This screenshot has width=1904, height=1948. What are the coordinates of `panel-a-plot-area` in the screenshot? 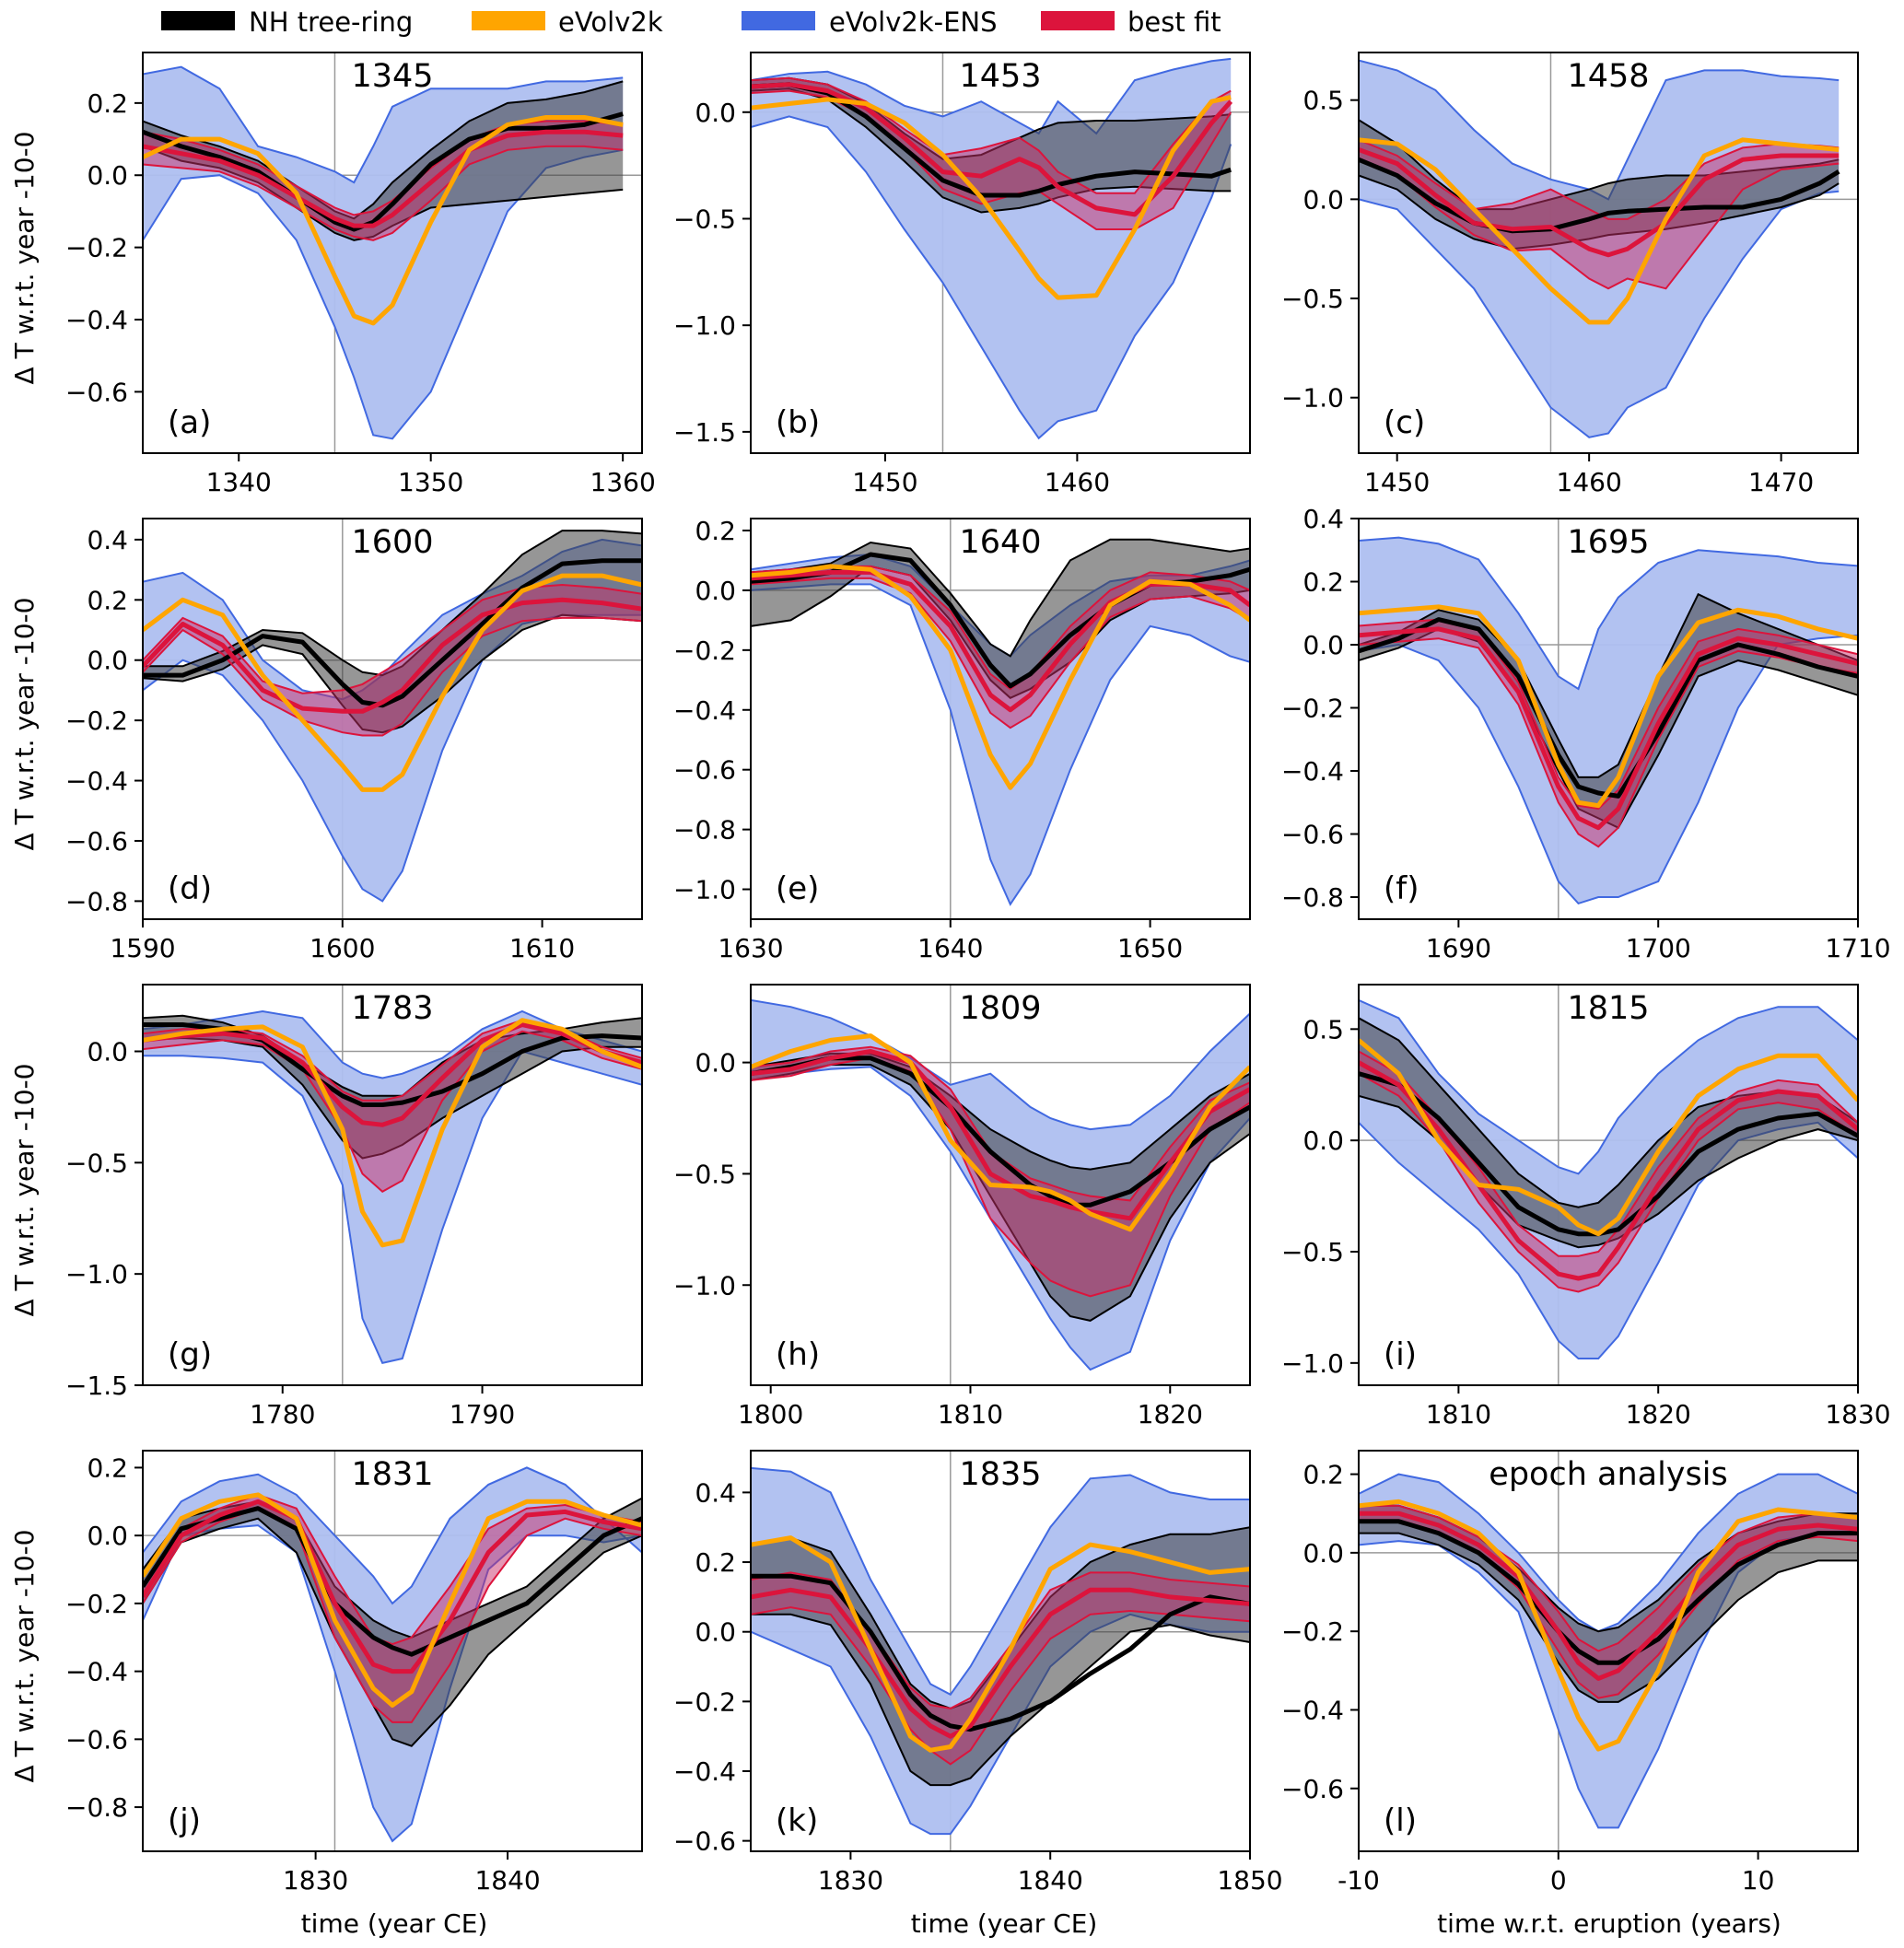 It's located at (392, 253).